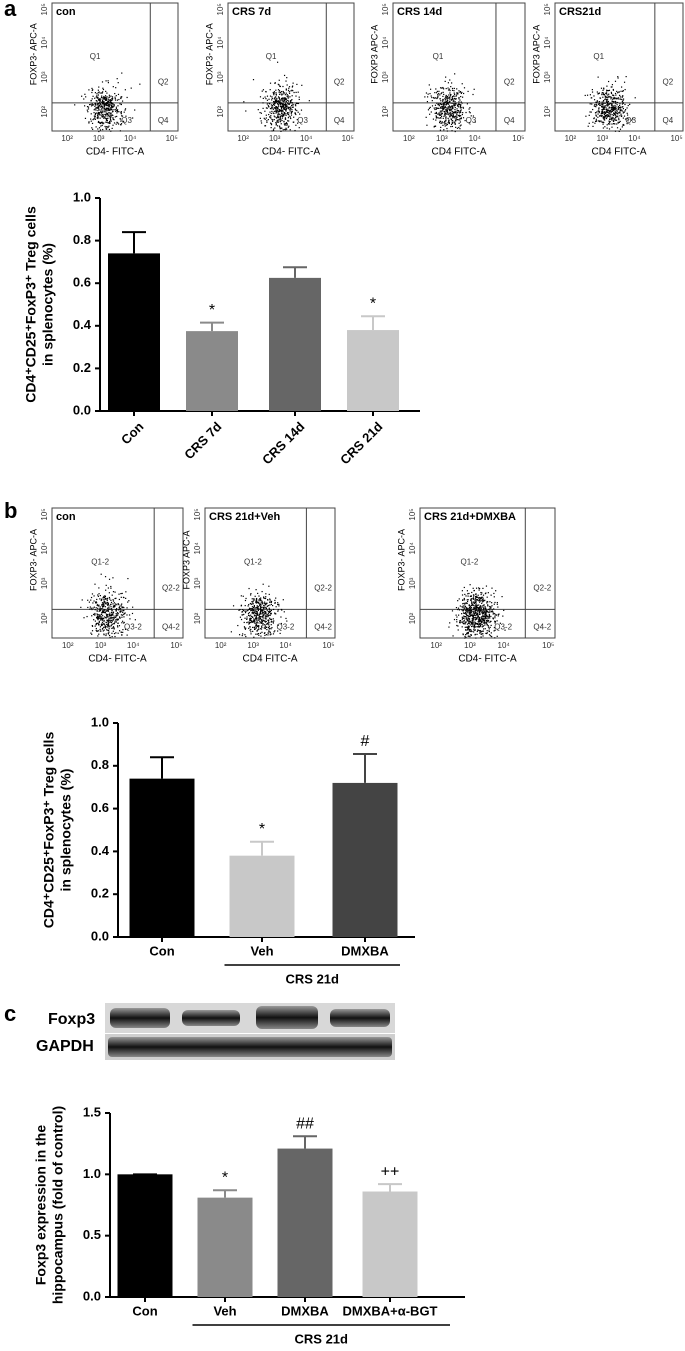  What do you see at coordinates (95, 56) in the screenshot?
I see `quadrant-label: Q1` at bounding box center [95, 56].